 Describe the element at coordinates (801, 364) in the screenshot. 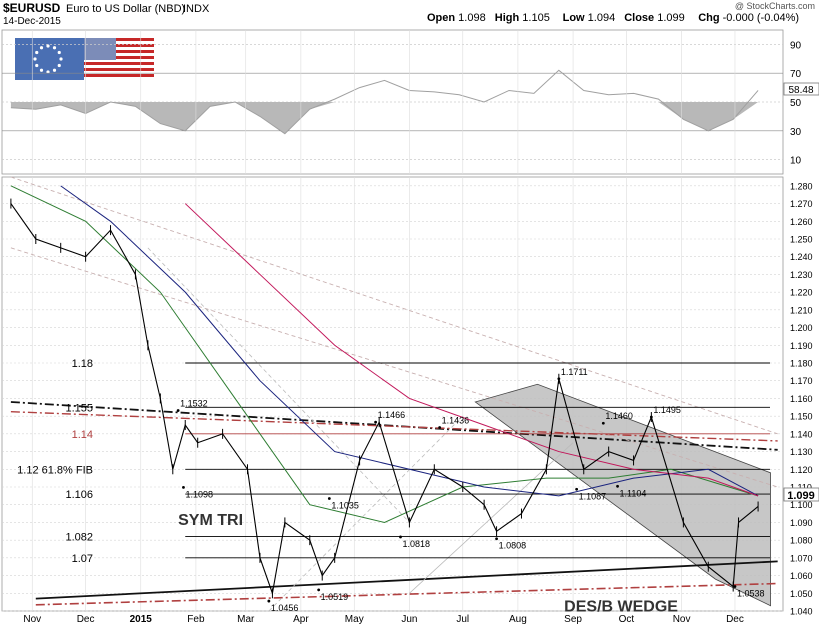

I see `price-tick-label: 1.180` at that location.